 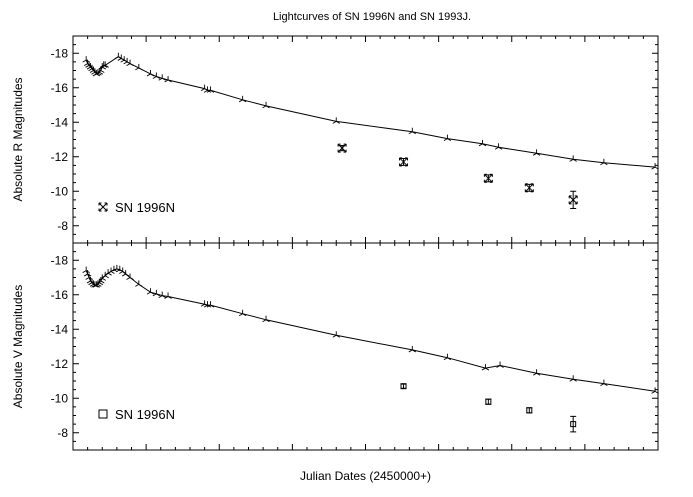 I want to click on legend-label-v: SN 1996N, so click(x=145, y=414).